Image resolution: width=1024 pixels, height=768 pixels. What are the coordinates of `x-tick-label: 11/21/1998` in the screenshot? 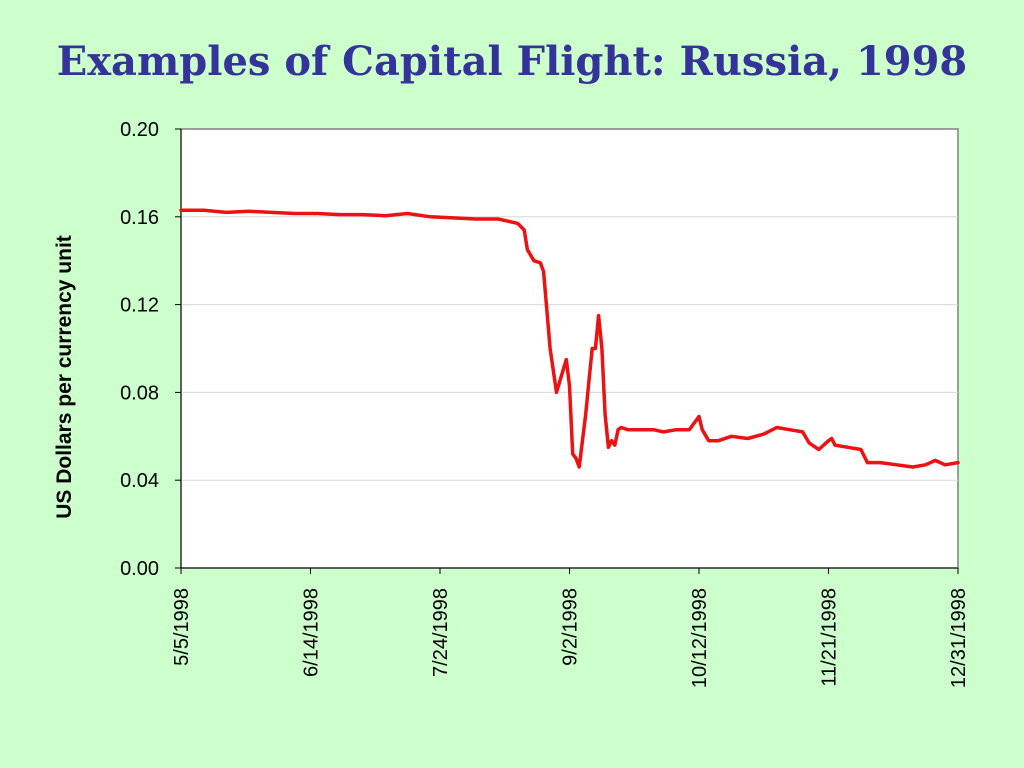 It's located at (830, 637).